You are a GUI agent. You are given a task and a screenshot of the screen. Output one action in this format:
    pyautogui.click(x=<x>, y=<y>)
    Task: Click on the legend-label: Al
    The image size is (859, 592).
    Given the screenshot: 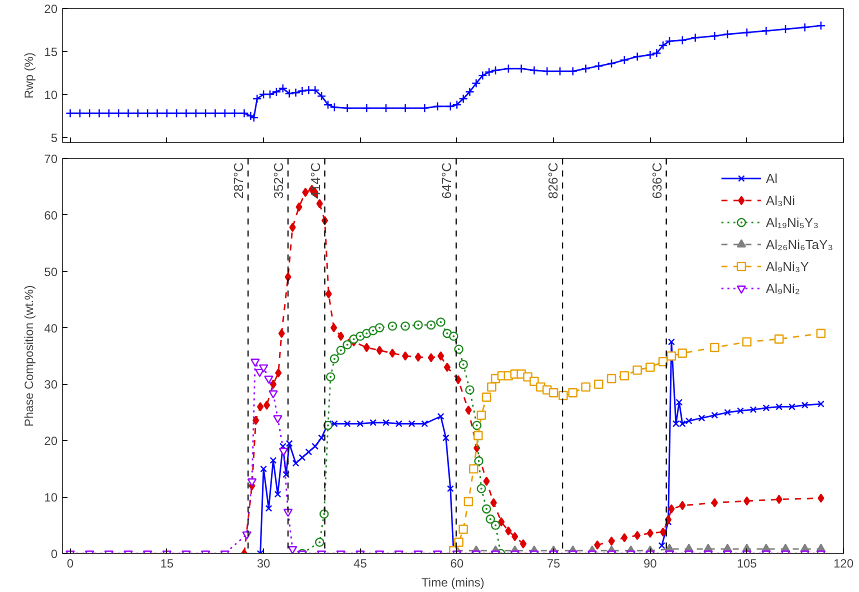 What is the action you would take?
    pyautogui.click(x=772, y=178)
    